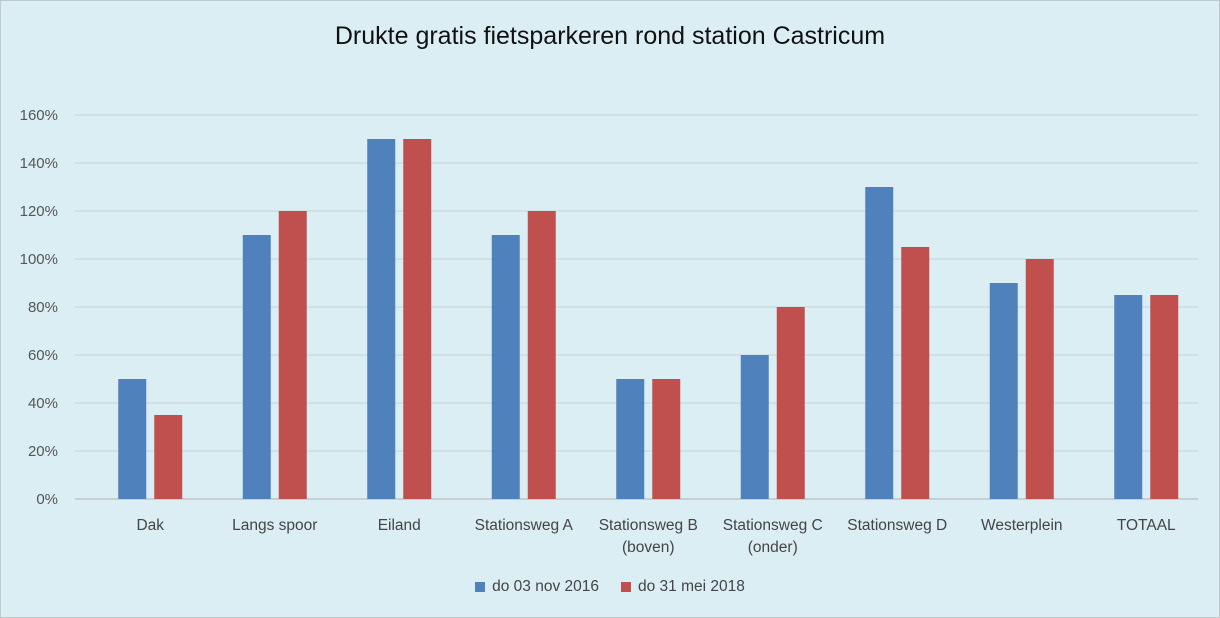  Describe the element at coordinates (47, 499) in the screenshot. I see `y-tick-label: 0%` at that location.